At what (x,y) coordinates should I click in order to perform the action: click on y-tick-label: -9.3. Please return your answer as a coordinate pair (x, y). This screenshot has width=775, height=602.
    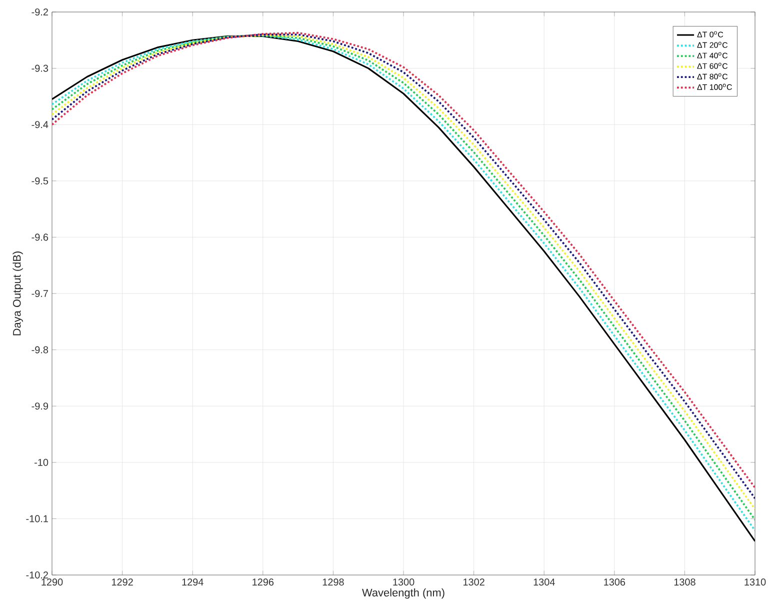
    Looking at the image, I should click on (40, 68).